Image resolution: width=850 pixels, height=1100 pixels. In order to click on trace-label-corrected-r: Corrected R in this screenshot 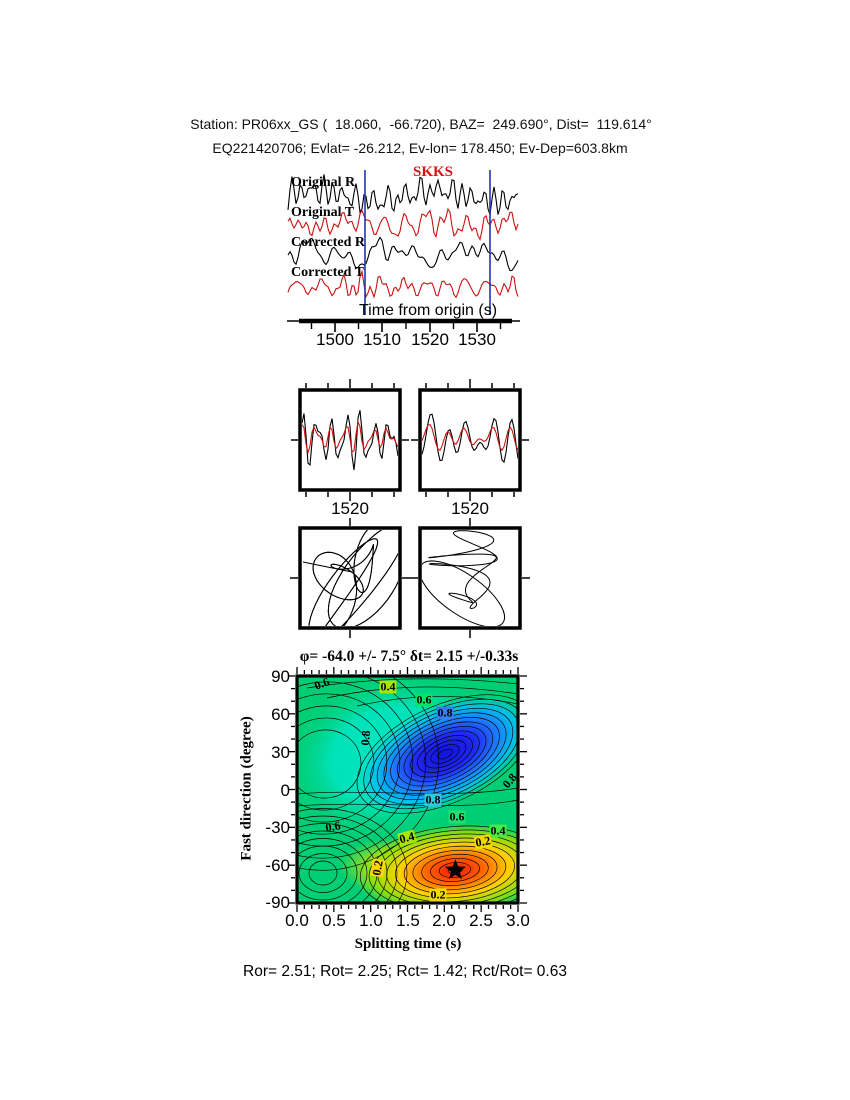, I will do `click(328, 242)`.